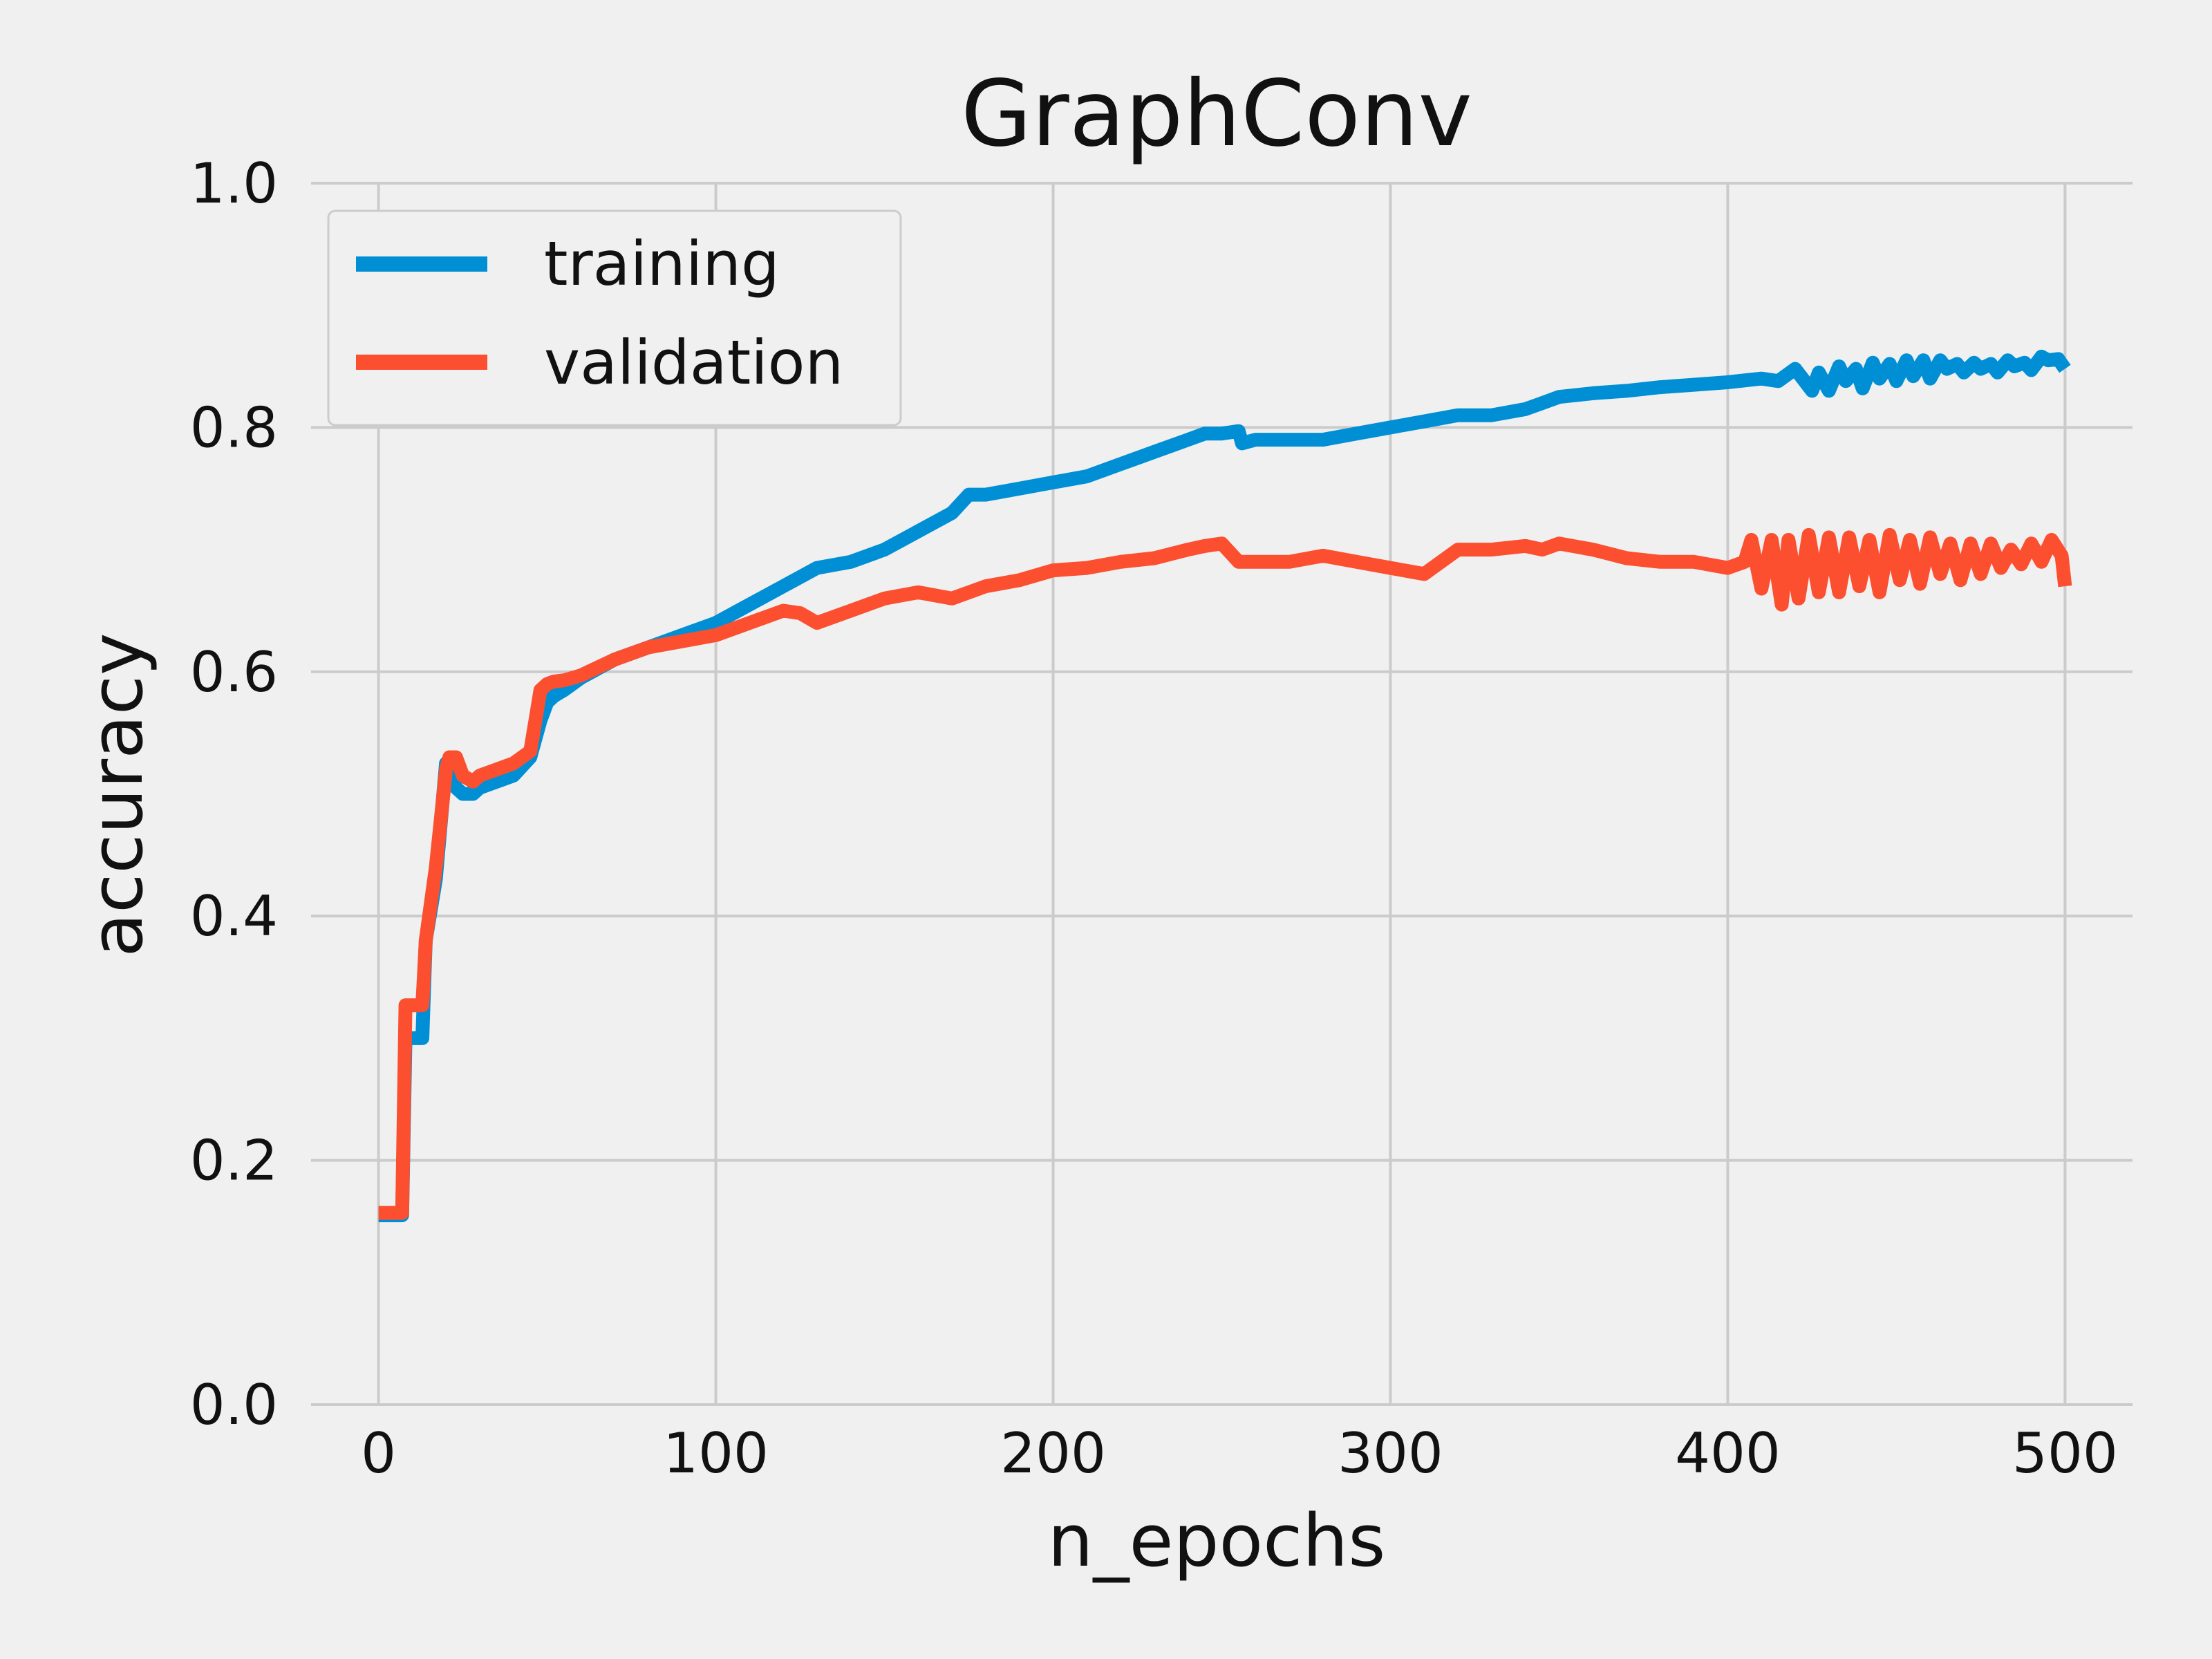  Describe the element at coordinates (234, 427) in the screenshot. I see `y-tick-label: 0.8` at that location.